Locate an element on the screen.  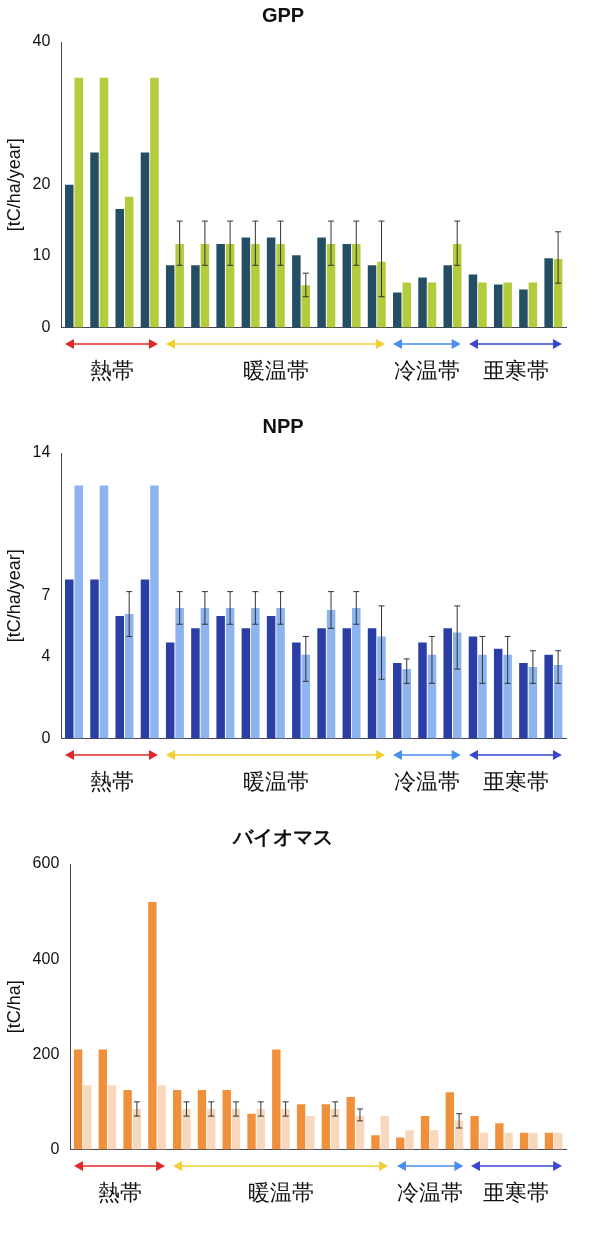
y-tick-label: 4 is located at coordinates (46, 656).